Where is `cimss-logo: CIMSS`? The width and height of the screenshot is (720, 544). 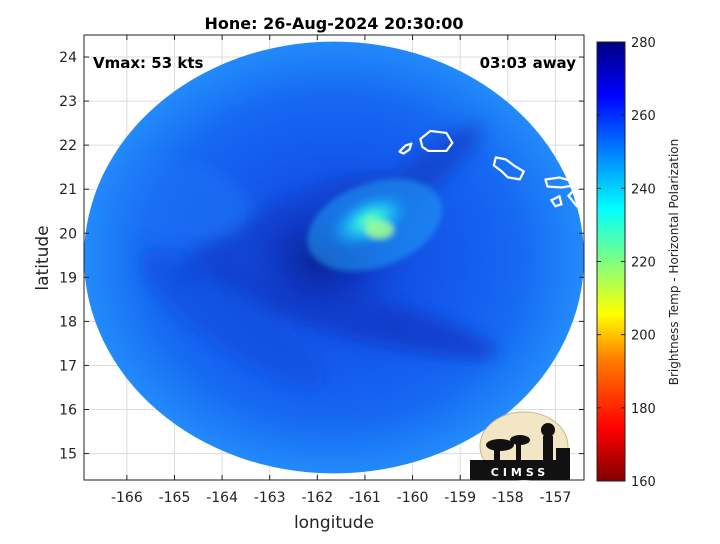
cimss-logo: CIMSS is located at coordinates (520, 446).